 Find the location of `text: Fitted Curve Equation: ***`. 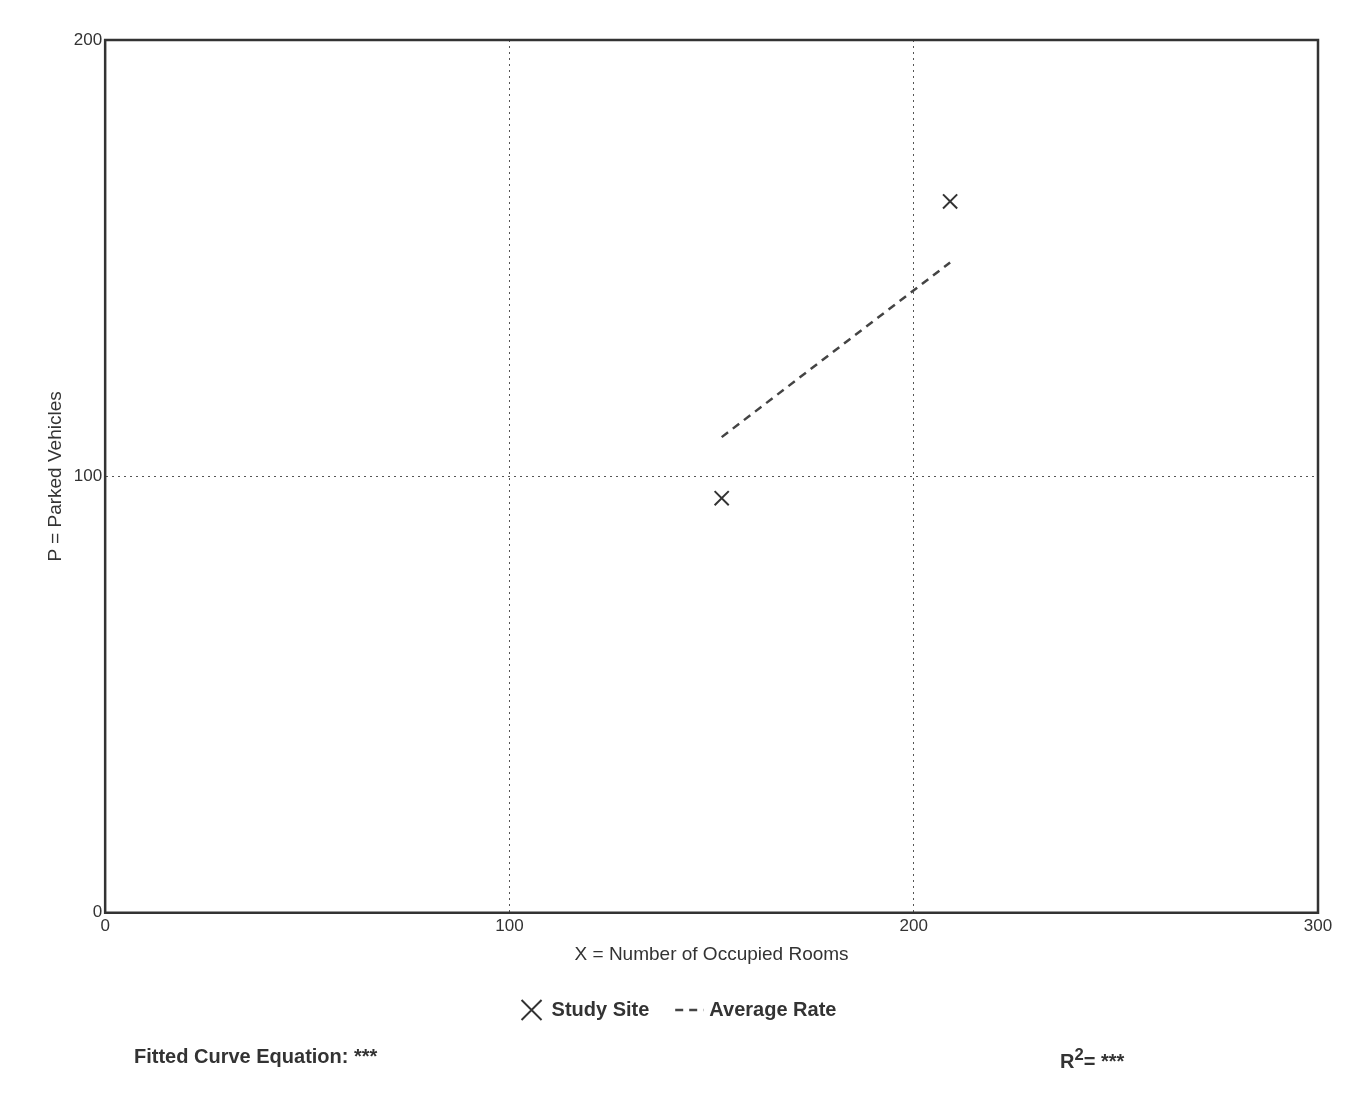

text: Fitted Curve Equation: *** is located at coordinates (256, 1056).